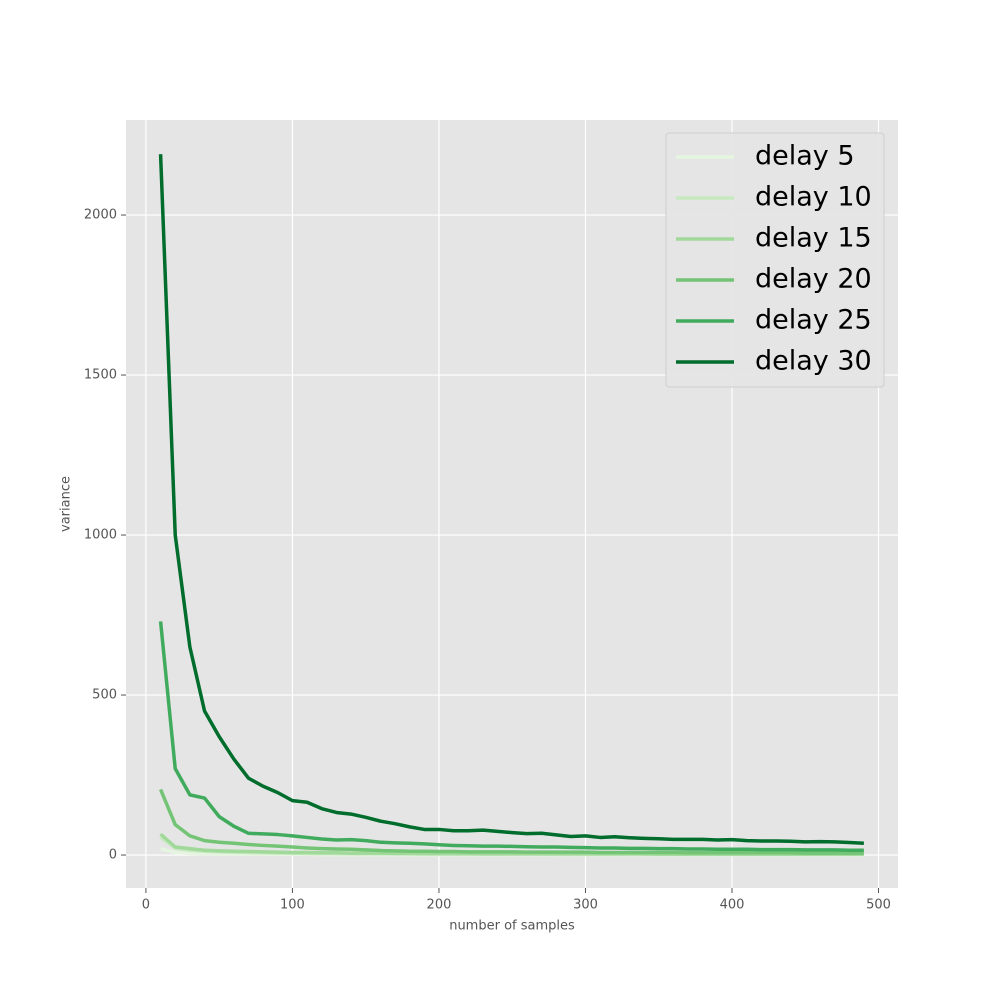 The image size is (1000, 1000). I want to click on legend-label: delay 10, so click(813, 197).